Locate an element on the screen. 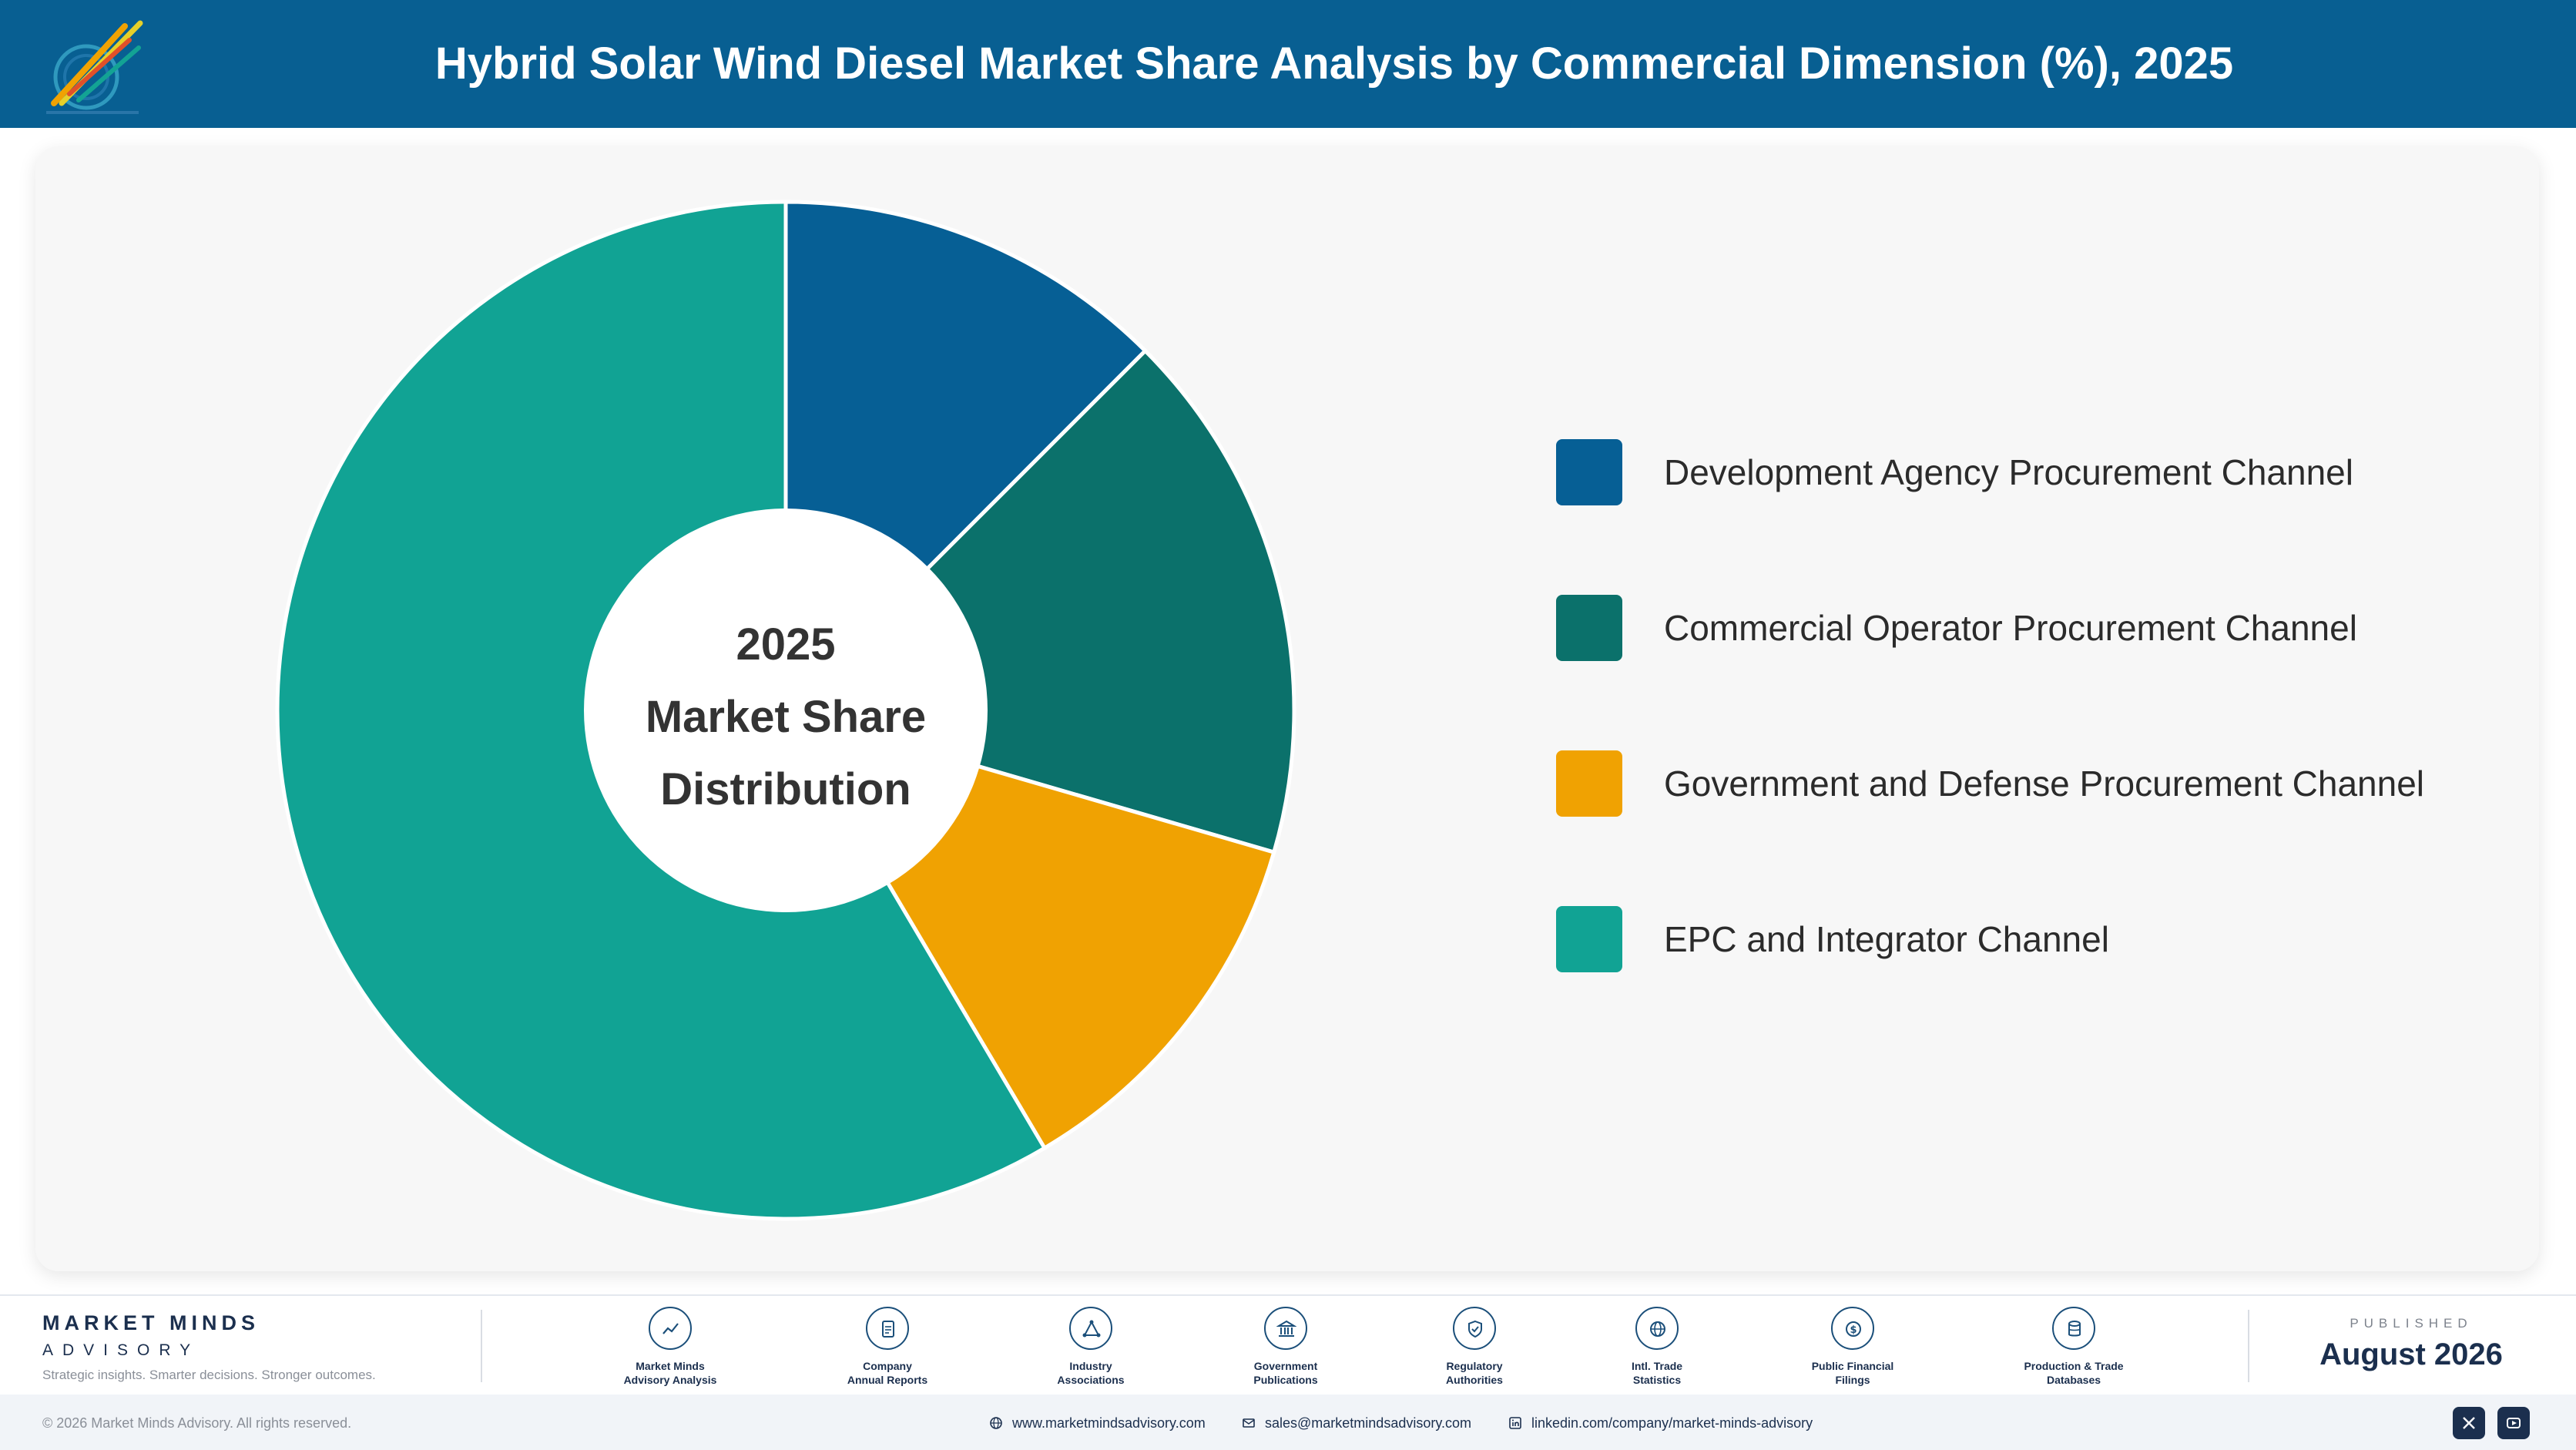  published-block: PUBLISHED August 2026 is located at coordinates (2411, 1344).